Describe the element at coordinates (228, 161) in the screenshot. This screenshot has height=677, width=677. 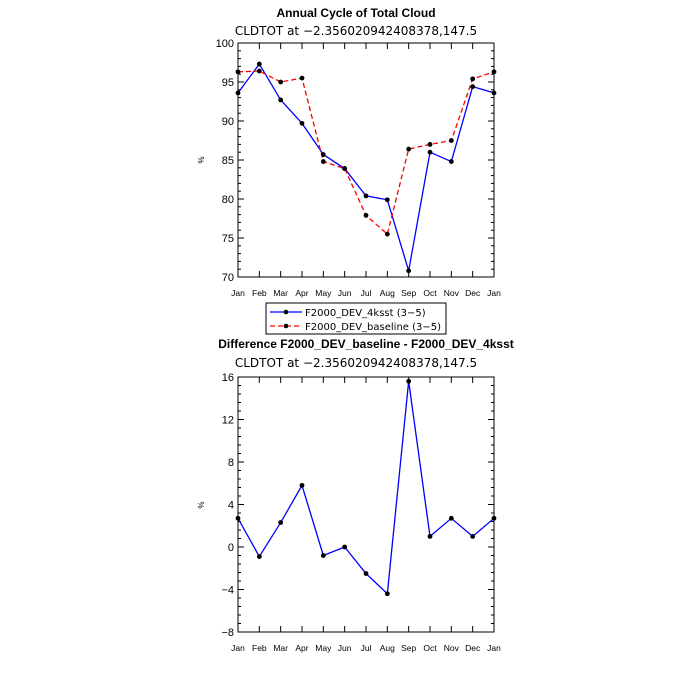
I see `y-tick-label: 85` at that location.